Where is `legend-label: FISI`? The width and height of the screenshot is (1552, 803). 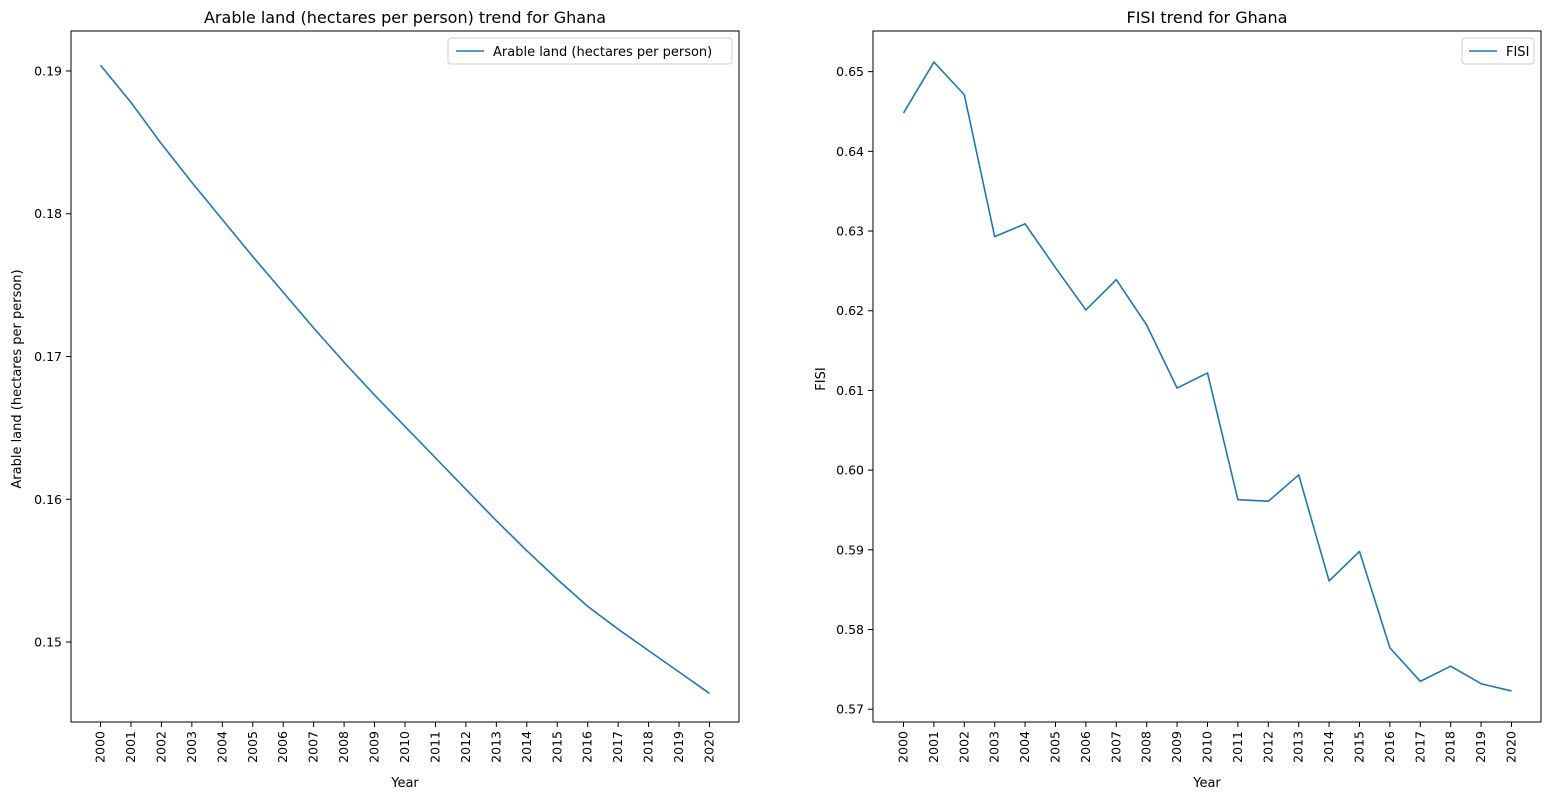 legend-label: FISI is located at coordinates (1517, 52).